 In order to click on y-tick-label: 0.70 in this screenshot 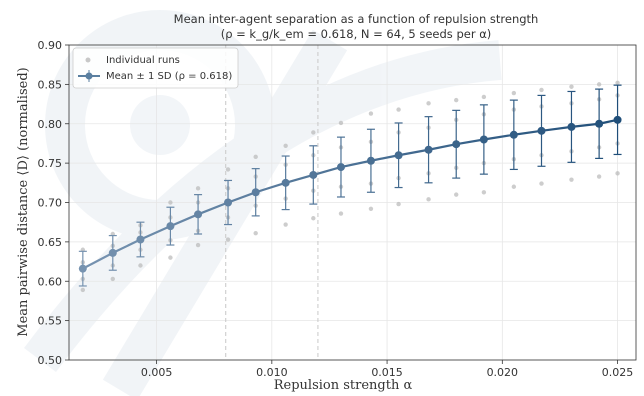, I will do `click(50, 203)`.